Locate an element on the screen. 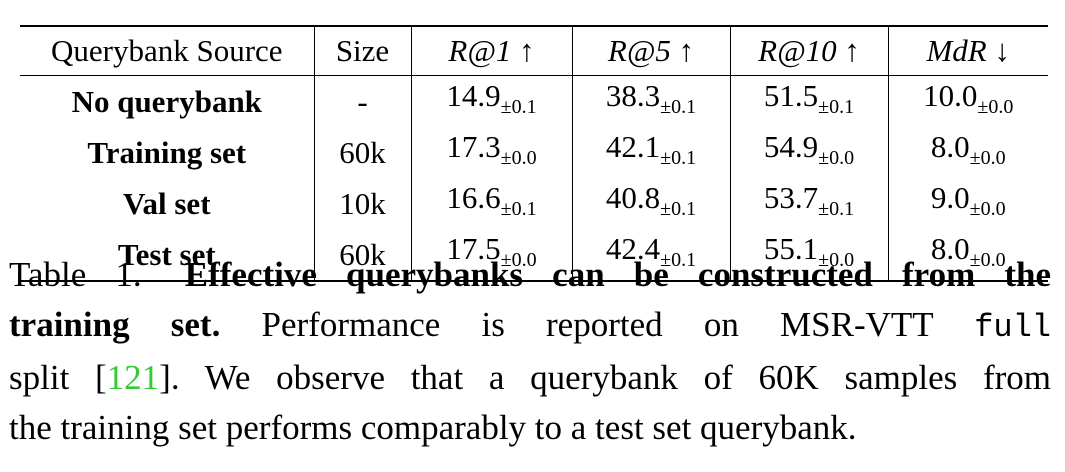 This screenshot has width=1065, height=472. citation-link: 121 is located at coordinates (133, 377).